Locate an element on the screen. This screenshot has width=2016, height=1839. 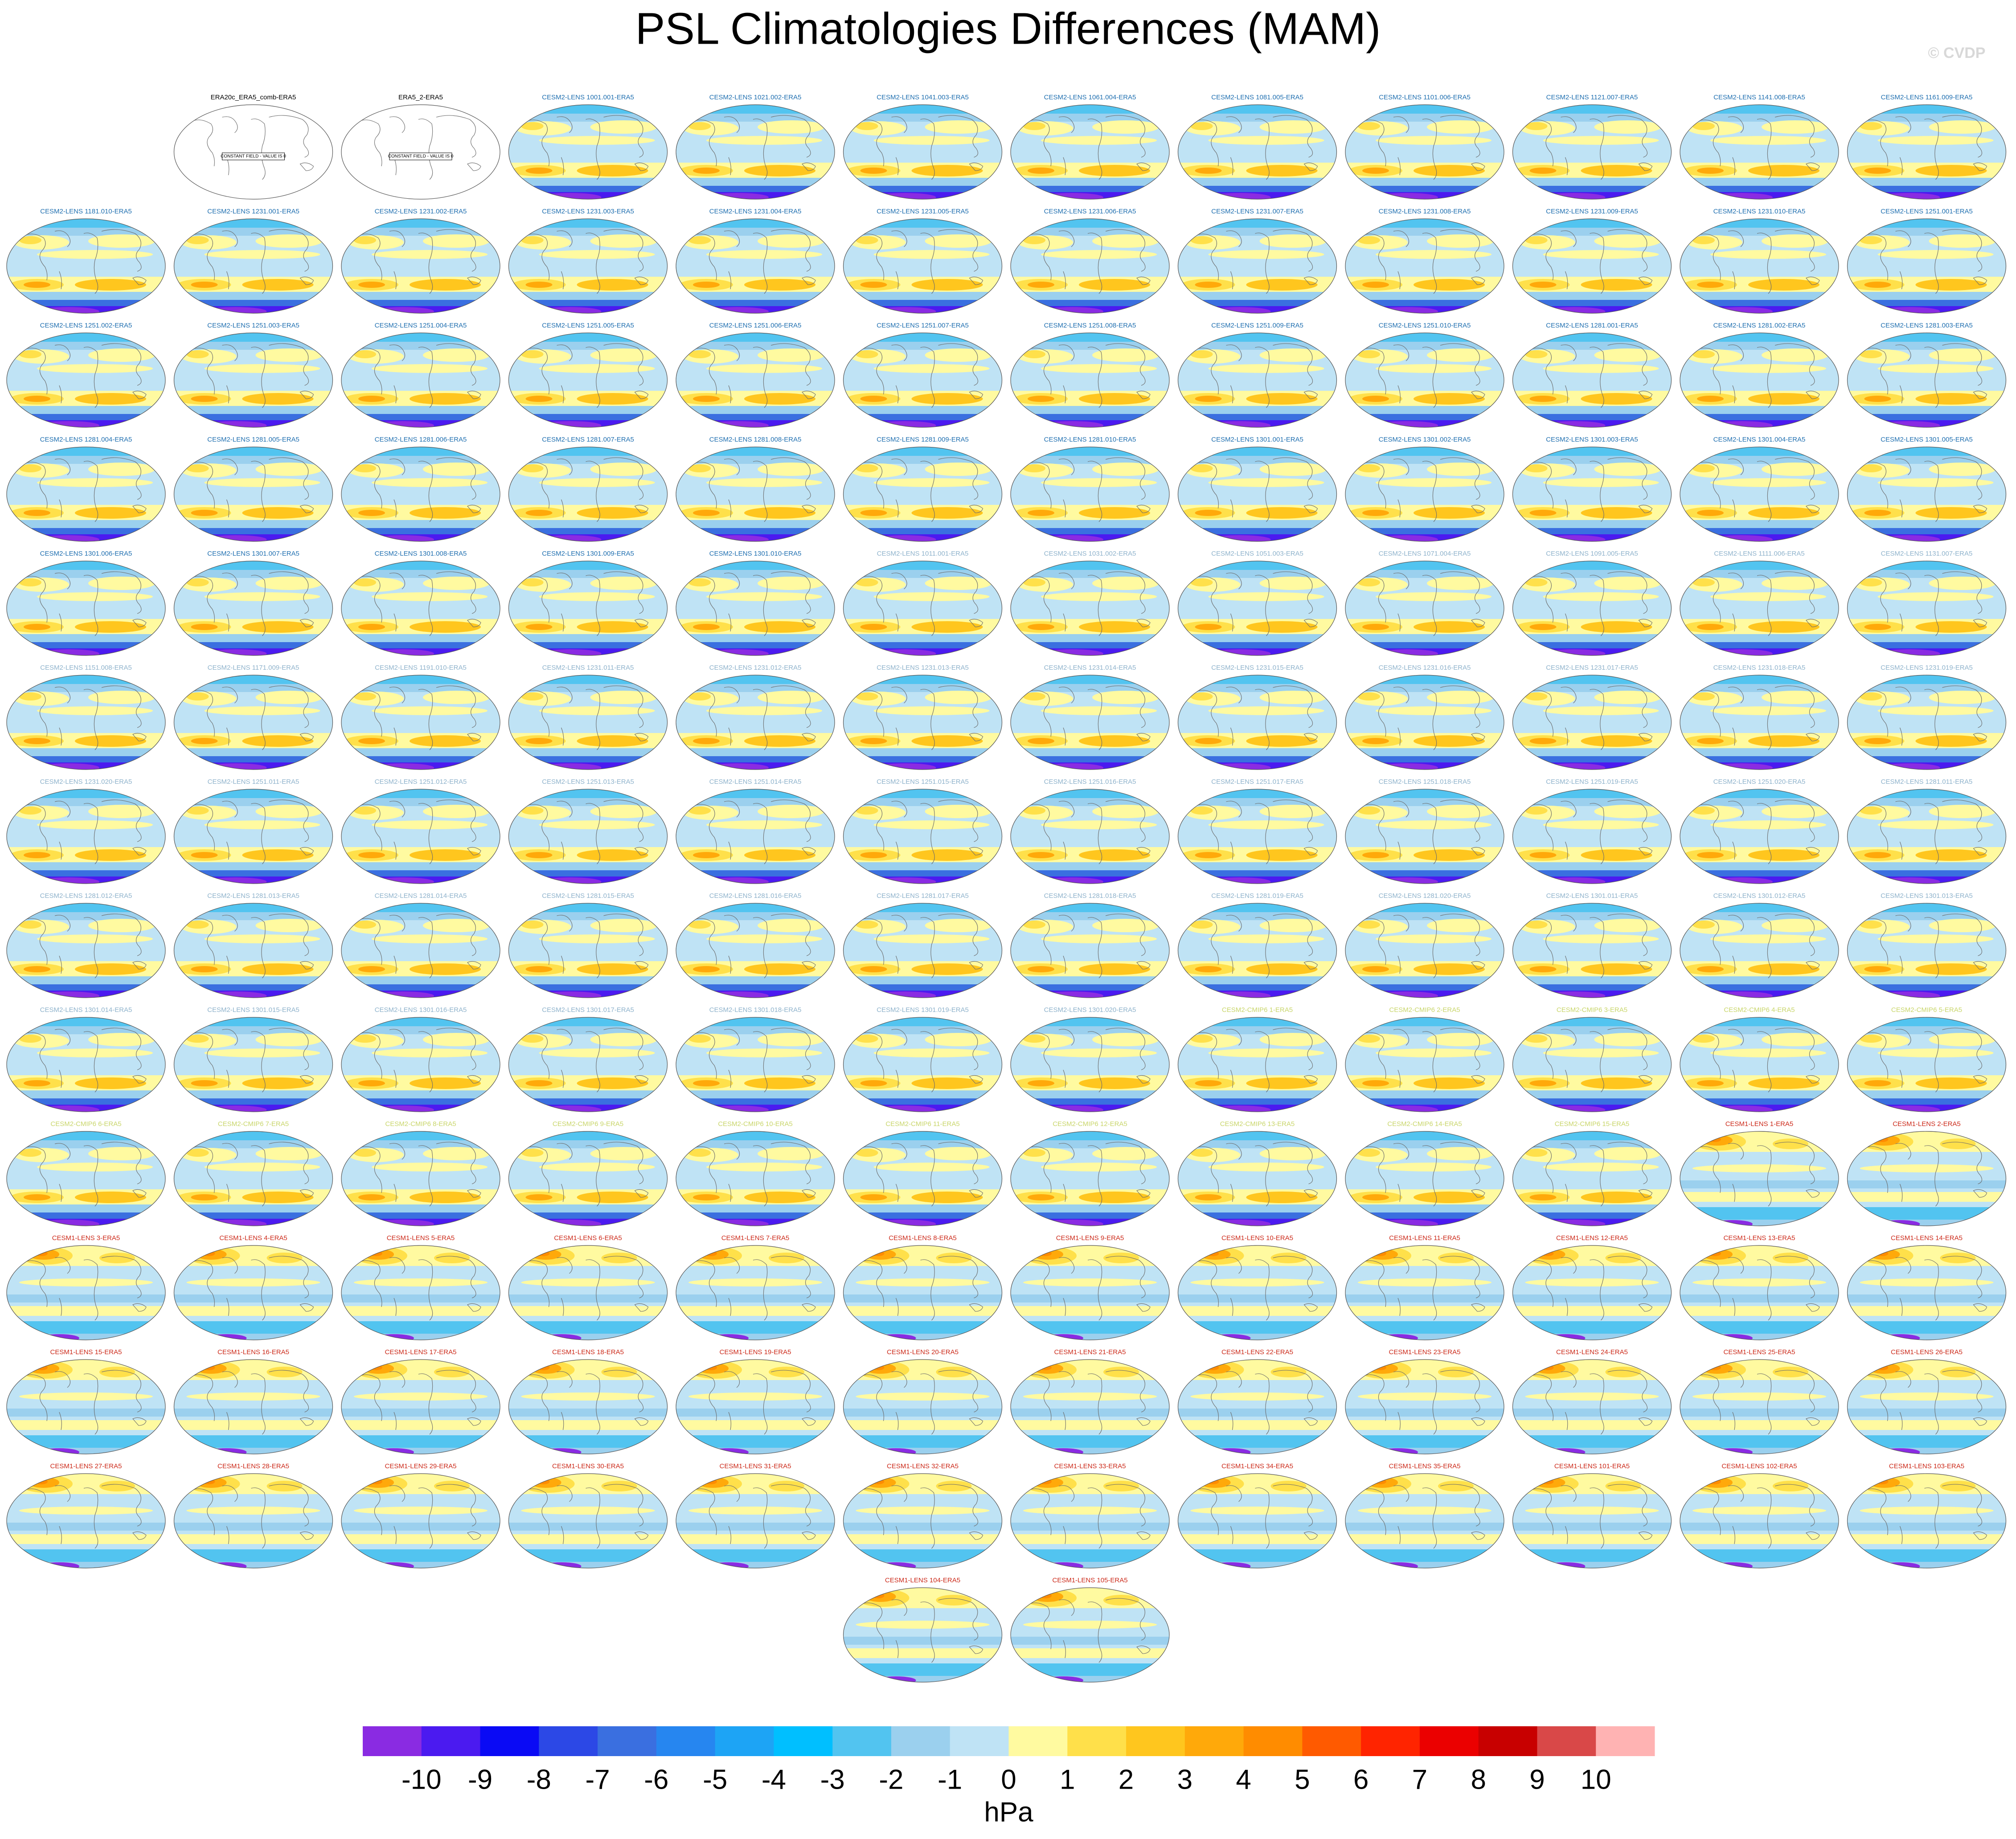
colorbar-label: 3 is located at coordinates (1184, 1779).